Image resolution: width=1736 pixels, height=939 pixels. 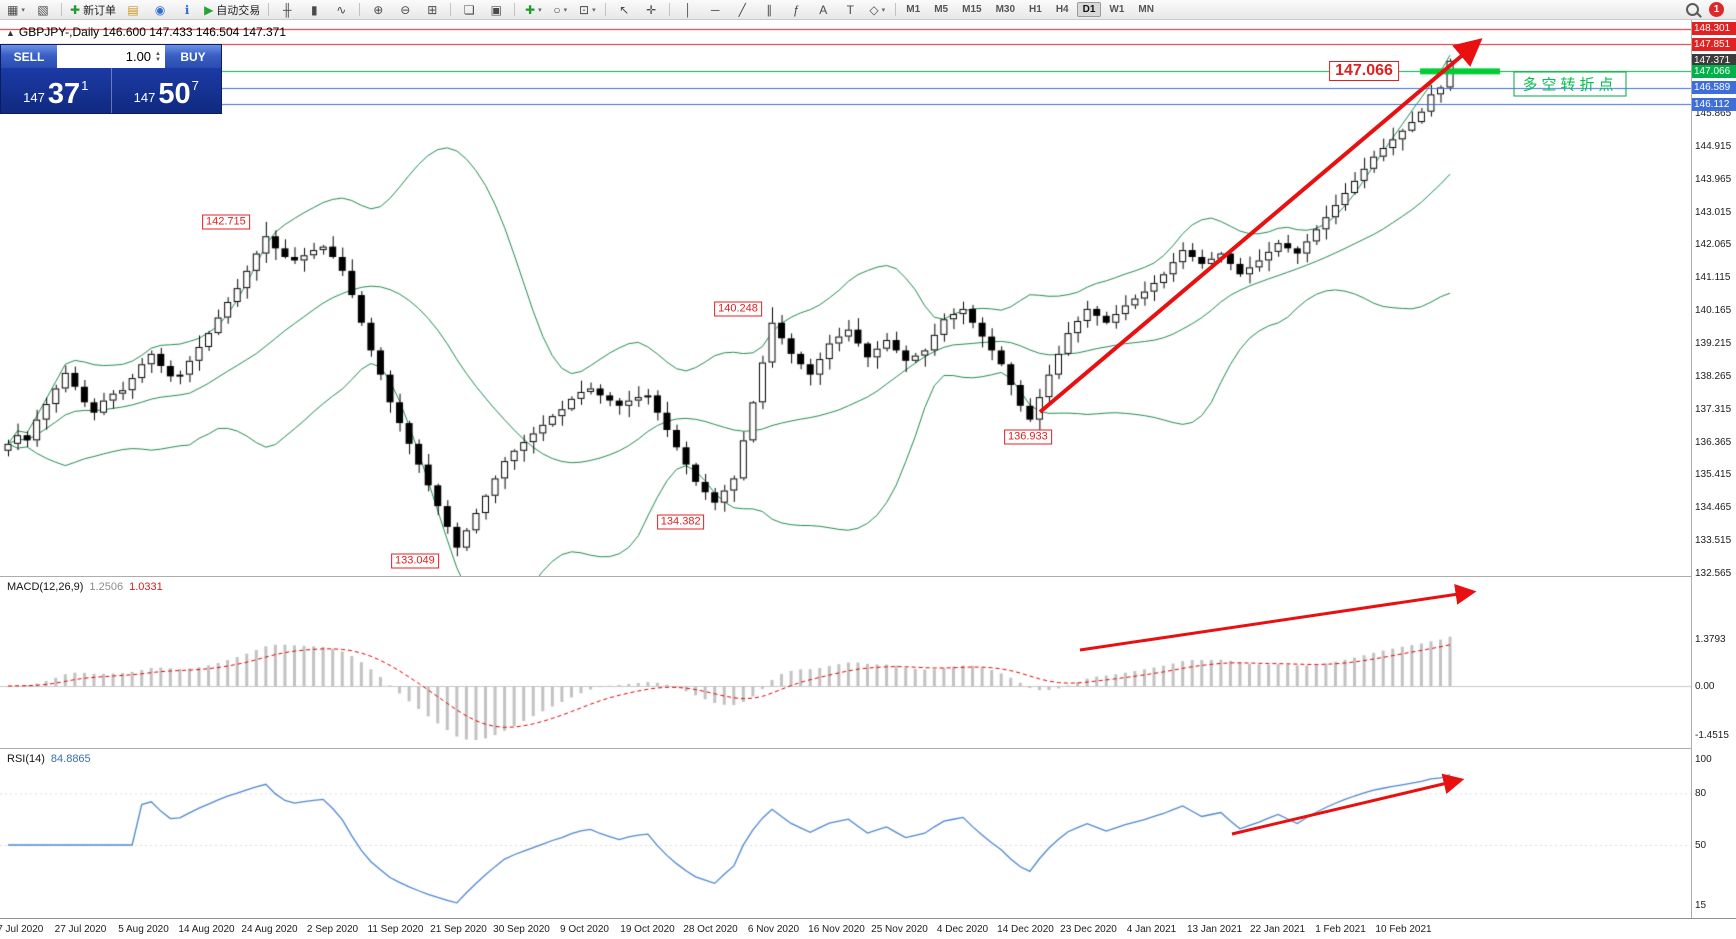 What do you see at coordinates (1117, 9) in the screenshot?
I see `timeframe-w1: W1` at bounding box center [1117, 9].